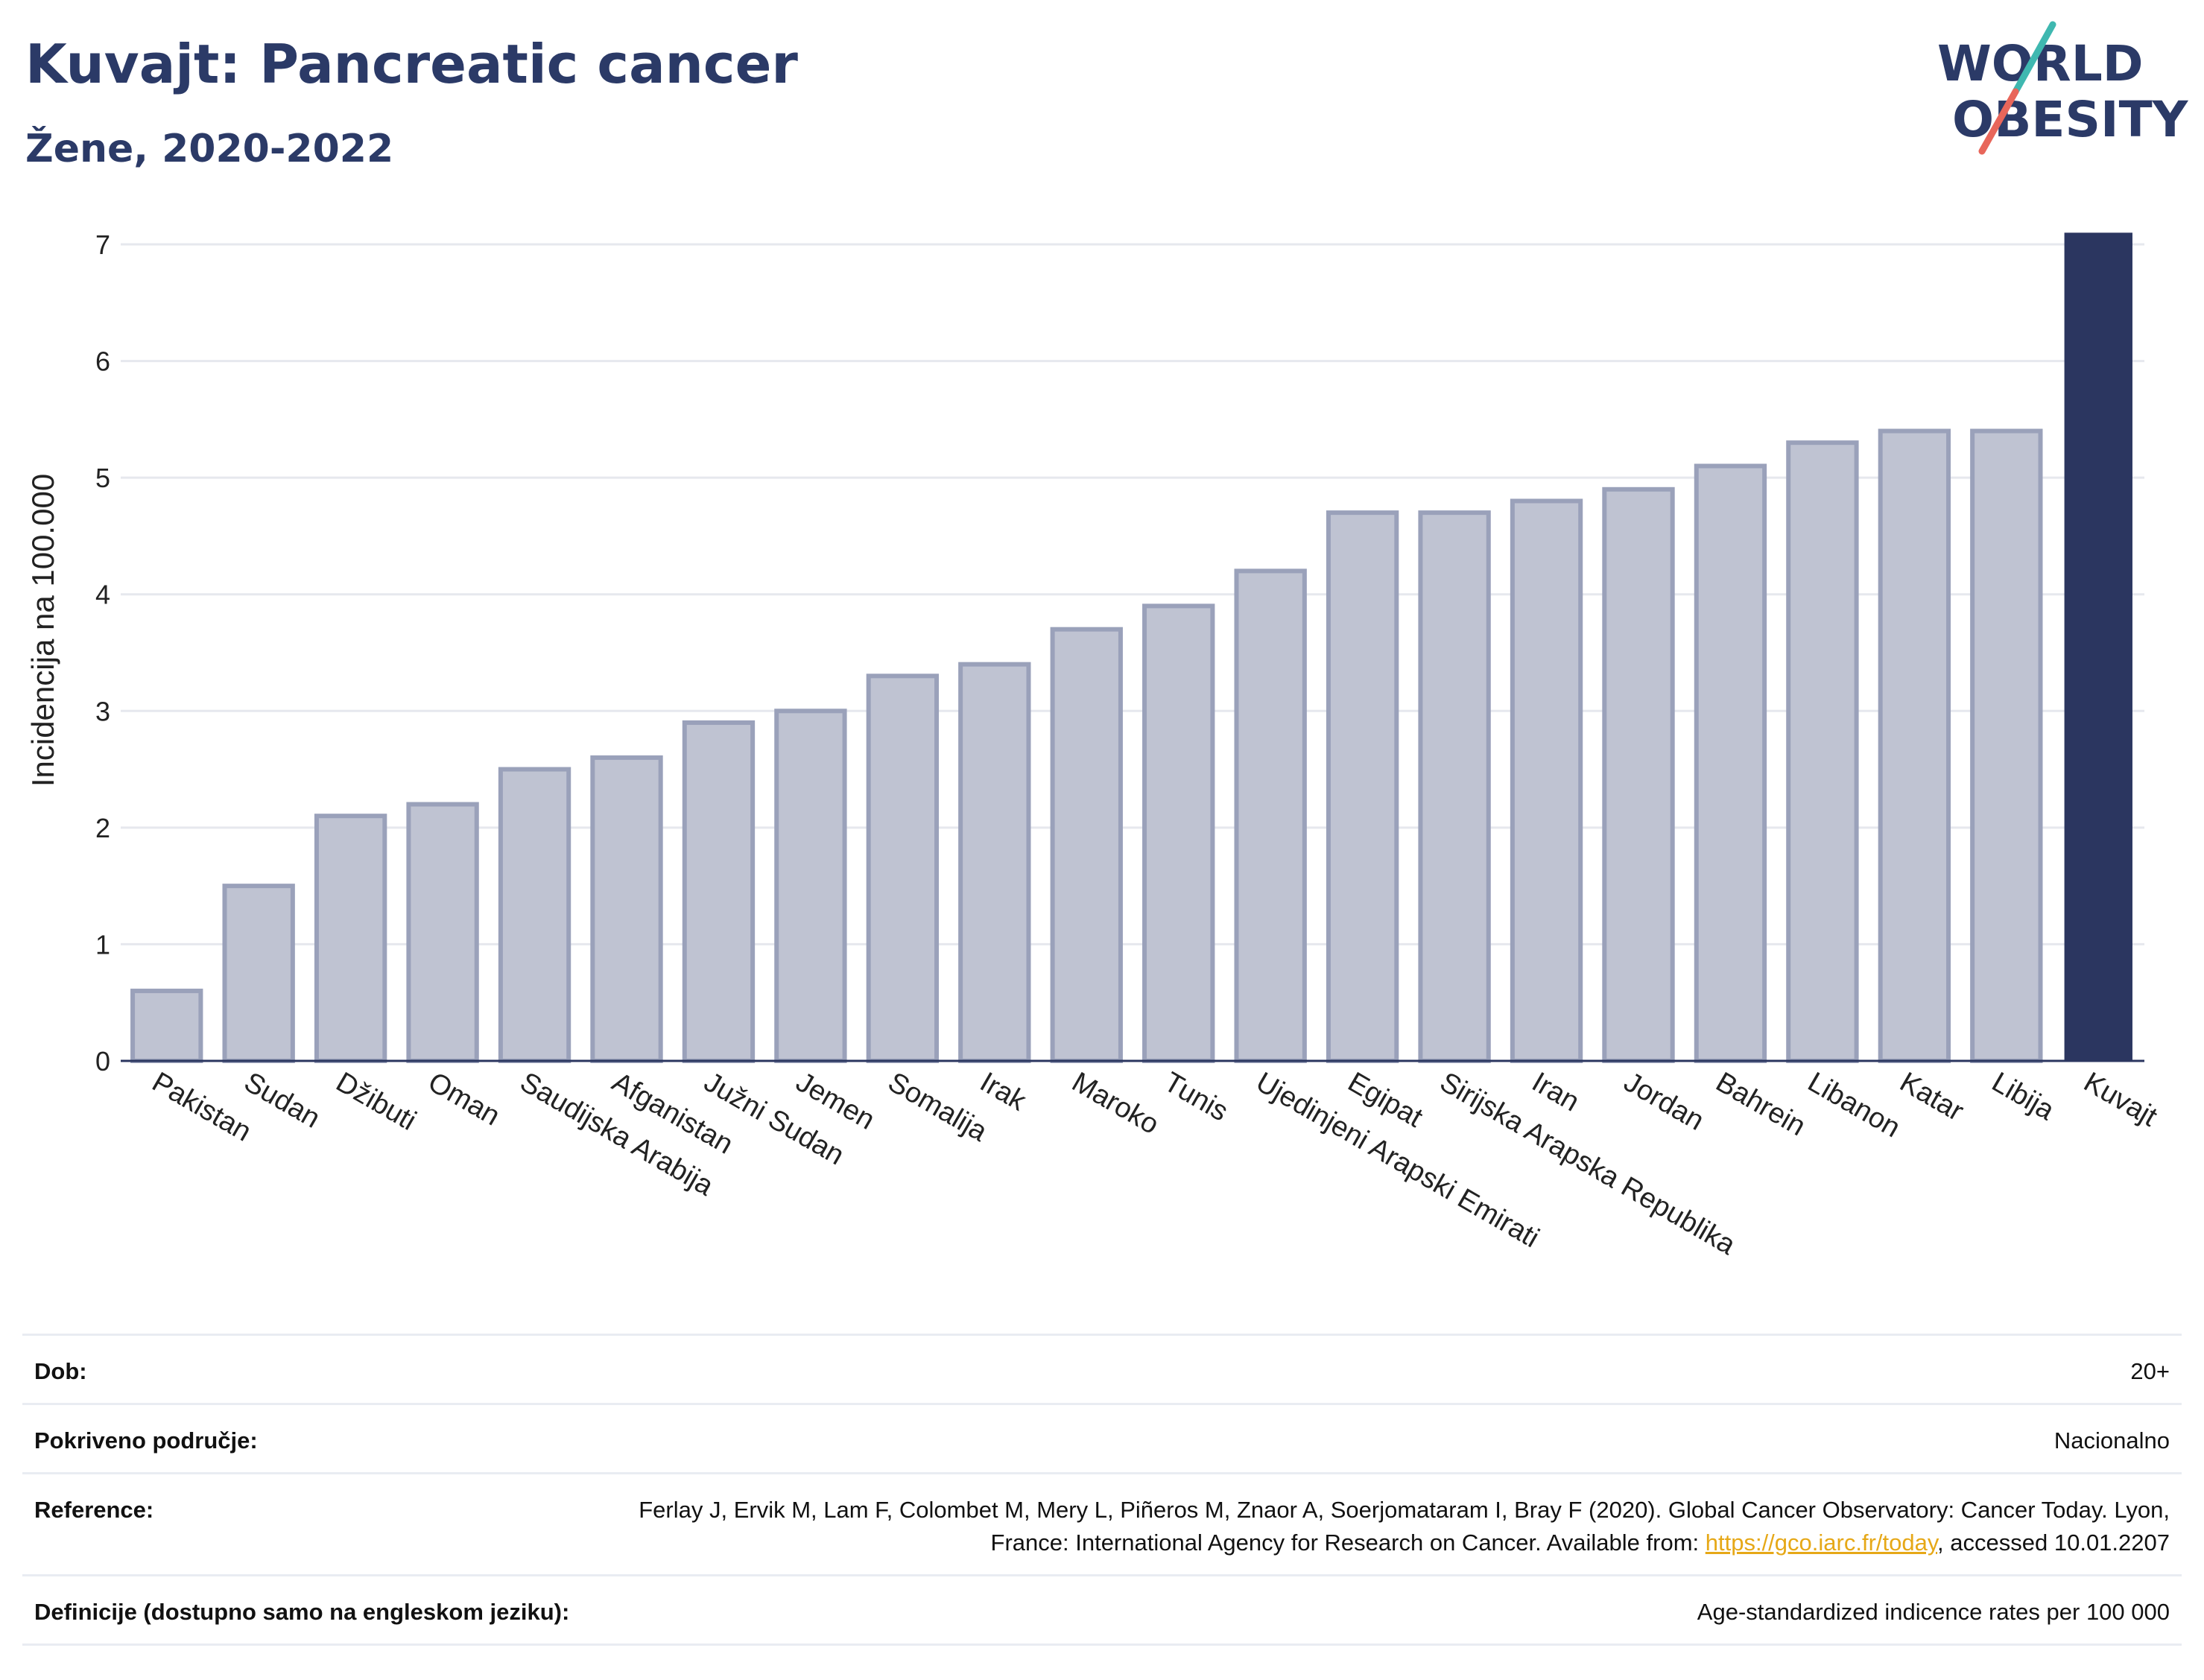  Describe the element at coordinates (2006, 745) in the screenshot. I see `bar-libija` at that location.